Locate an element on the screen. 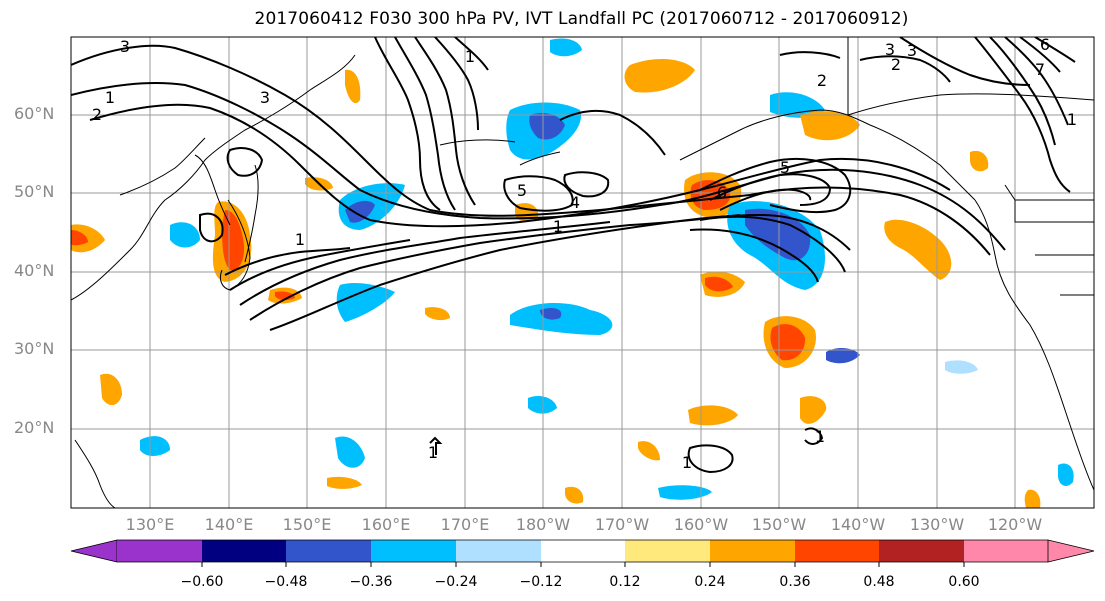 The image size is (1105, 601). colorbar-extend-low is located at coordinates (94, 551).